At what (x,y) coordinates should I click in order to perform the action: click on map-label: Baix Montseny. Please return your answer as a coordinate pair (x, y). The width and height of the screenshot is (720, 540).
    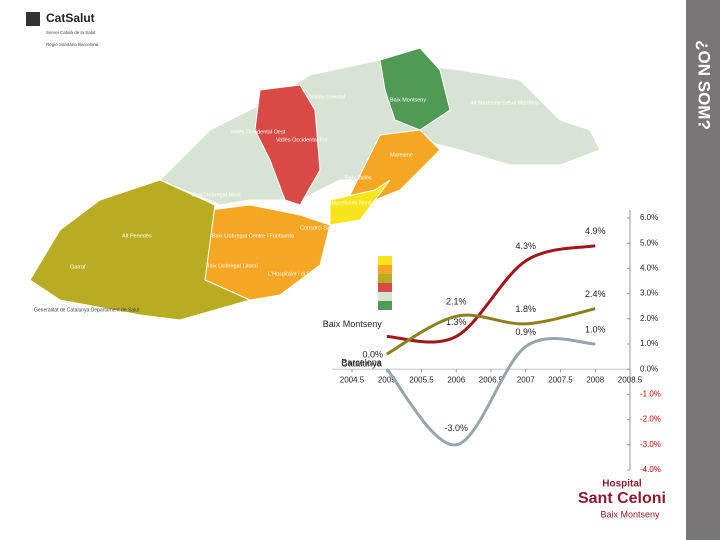
    Looking at the image, I should click on (408, 100).